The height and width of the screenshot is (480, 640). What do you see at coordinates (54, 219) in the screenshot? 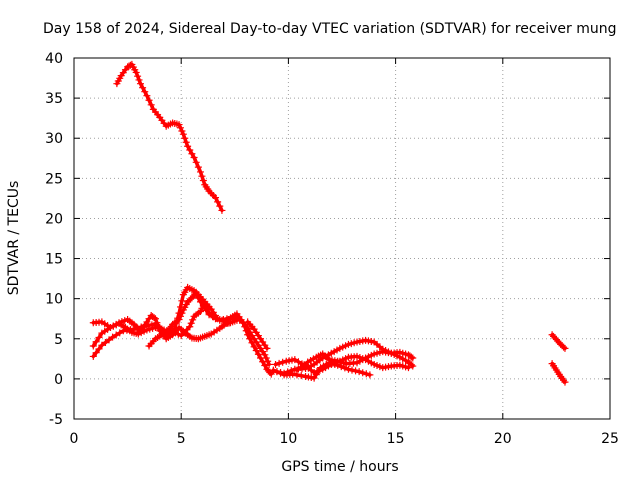
I see `y-tick-label: 20` at bounding box center [54, 219].